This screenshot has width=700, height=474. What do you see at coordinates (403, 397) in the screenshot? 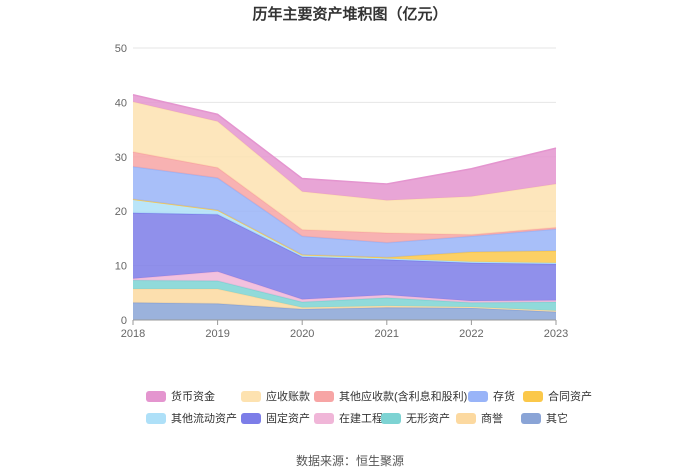
I see `legend-label: 其他应收款(含利息和股利)` at bounding box center [403, 397].